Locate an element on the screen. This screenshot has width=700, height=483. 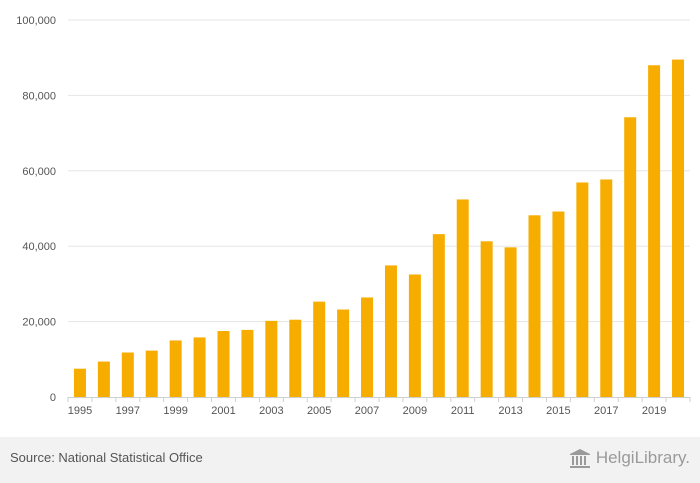
x-tick-label: 1995 is located at coordinates (80, 411).